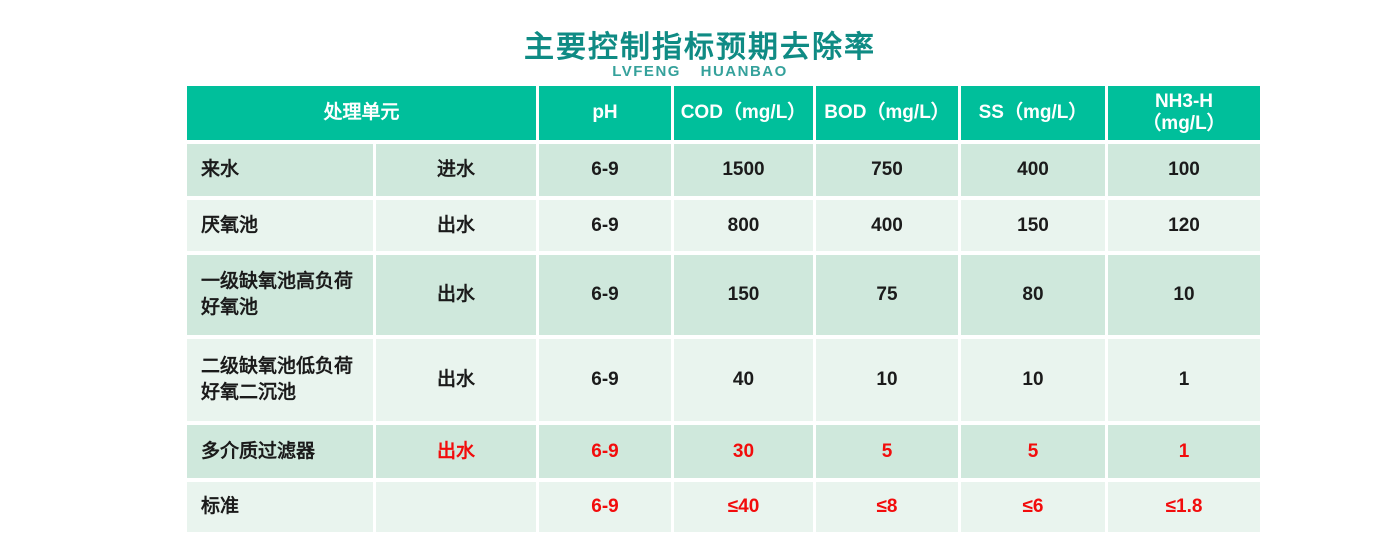 The height and width of the screenshot is (554, 1400). What do you see at coordinates (1184, 123) in the screenshot?
I see `header-nh3-line2: （mg/L）` at bounding box center [1184, 123].